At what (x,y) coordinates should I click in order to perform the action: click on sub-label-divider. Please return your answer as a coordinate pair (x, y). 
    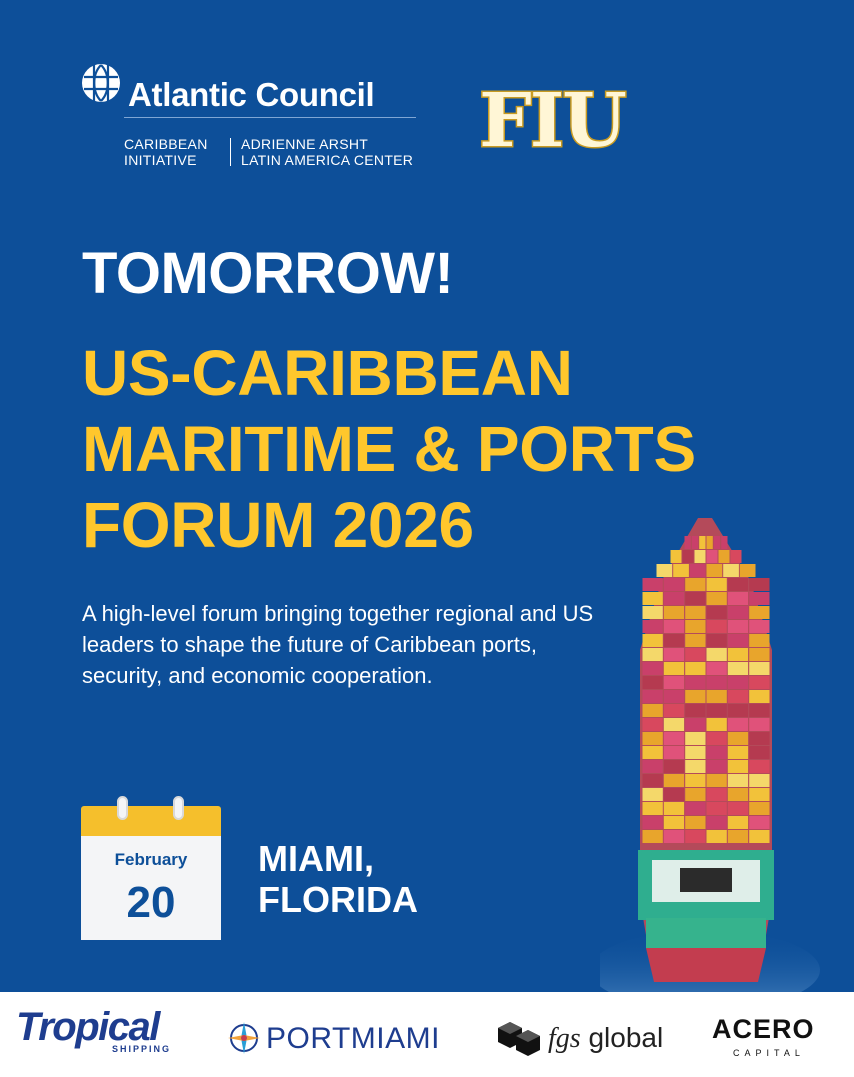
    Looking at the image, I should click on (230, 152).